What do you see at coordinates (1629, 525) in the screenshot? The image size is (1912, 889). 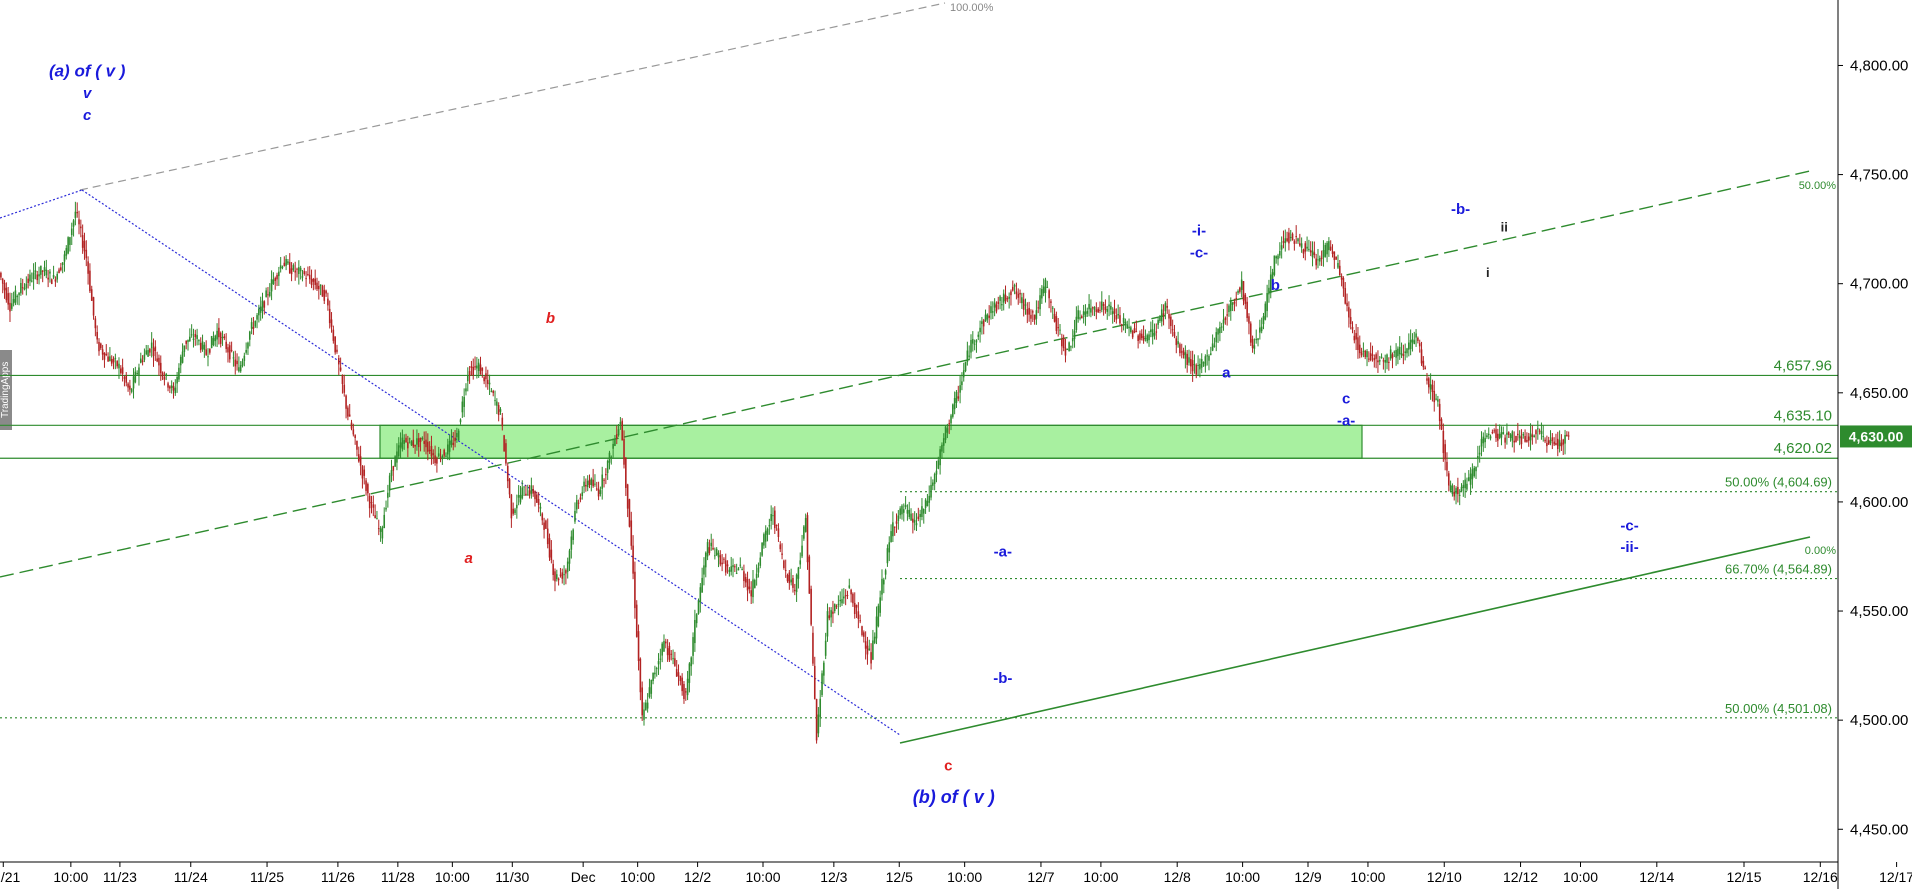 I see `wave-label-18: -c-` at bounding box center [1629, 525].